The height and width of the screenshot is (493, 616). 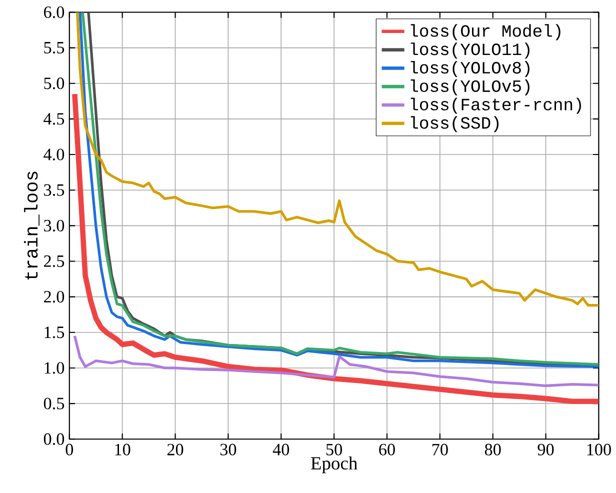 What do you see at coordinates (54, 226) in the screenshot?
I see `y-tick-label: 3.0` at bounding box center [54, 226].